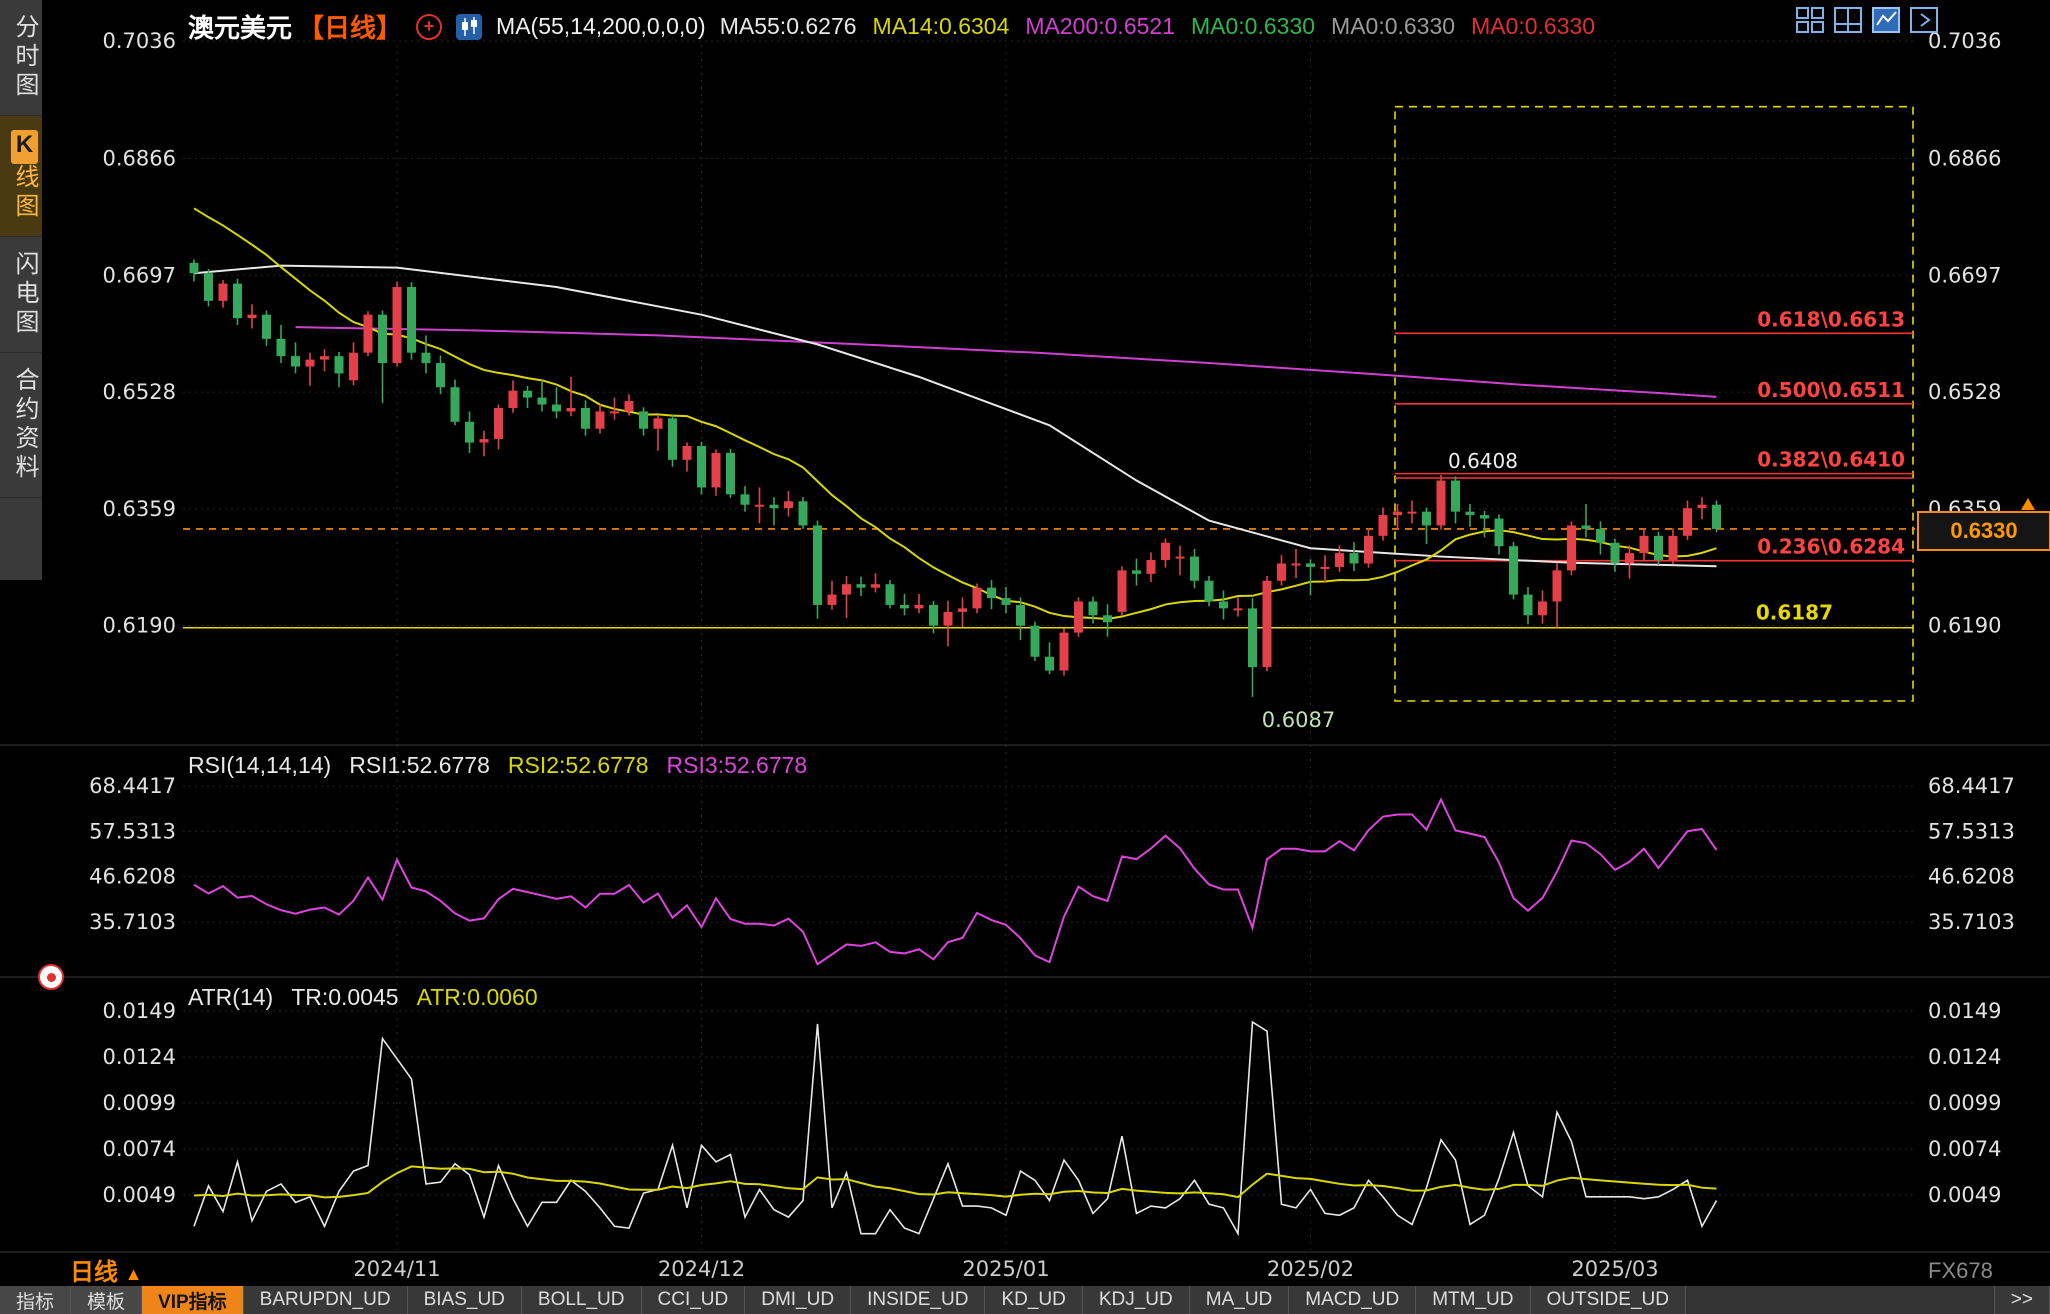  I want to click on layout-split-icon, so click(1848, 20).